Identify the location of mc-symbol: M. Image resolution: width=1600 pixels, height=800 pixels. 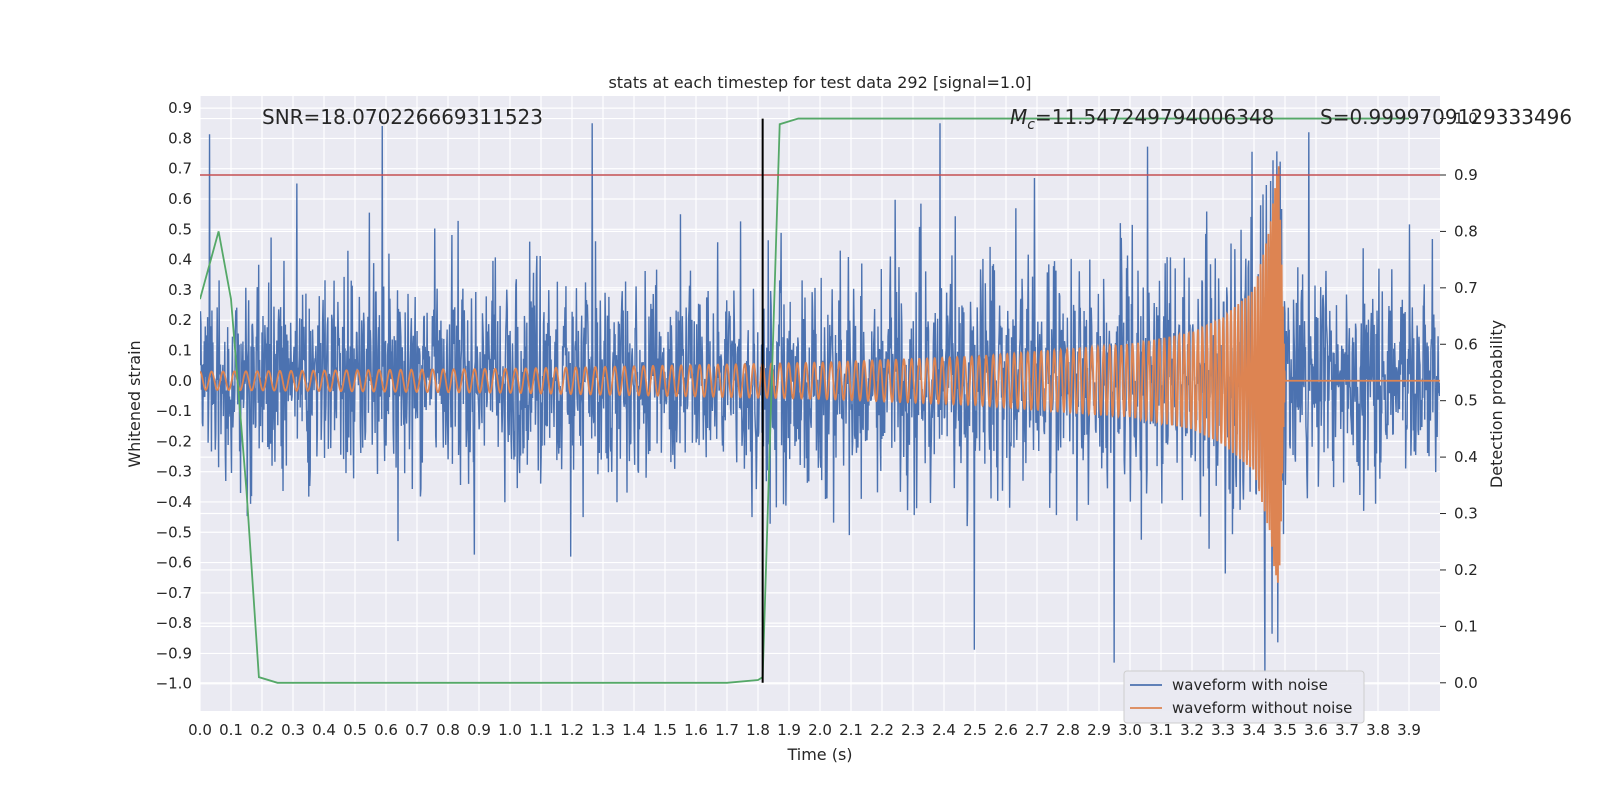
(1018, 117).